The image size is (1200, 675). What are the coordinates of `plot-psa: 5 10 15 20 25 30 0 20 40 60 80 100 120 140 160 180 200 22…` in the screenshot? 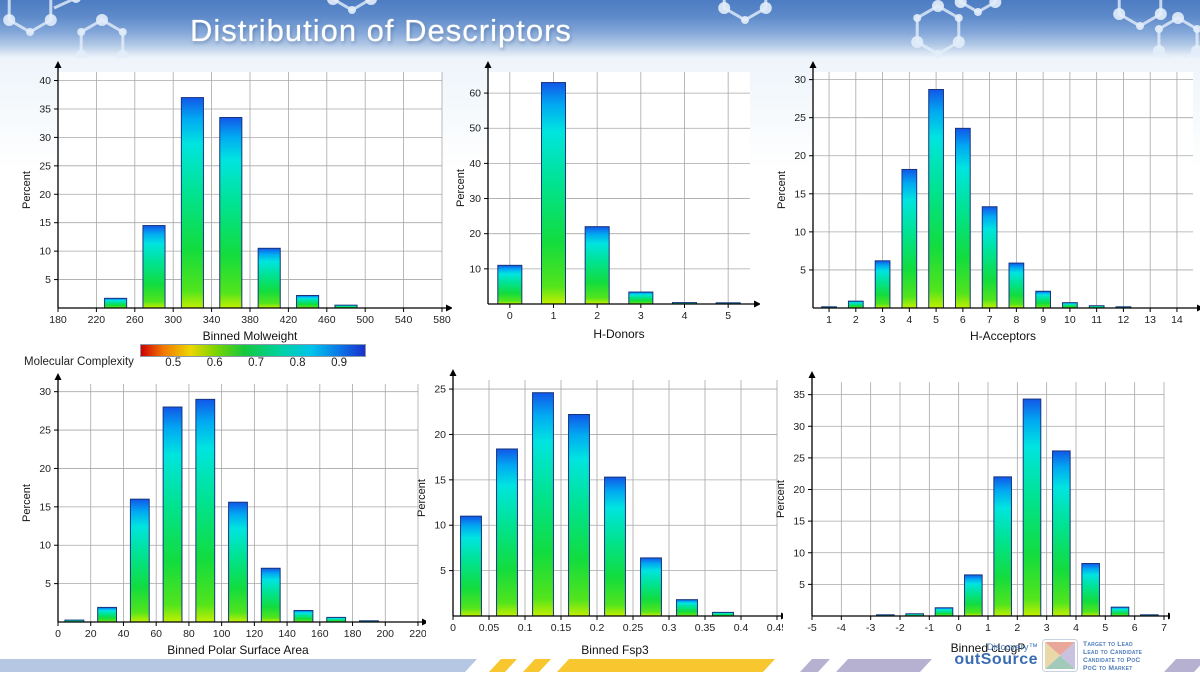 It's located at (223, 515).